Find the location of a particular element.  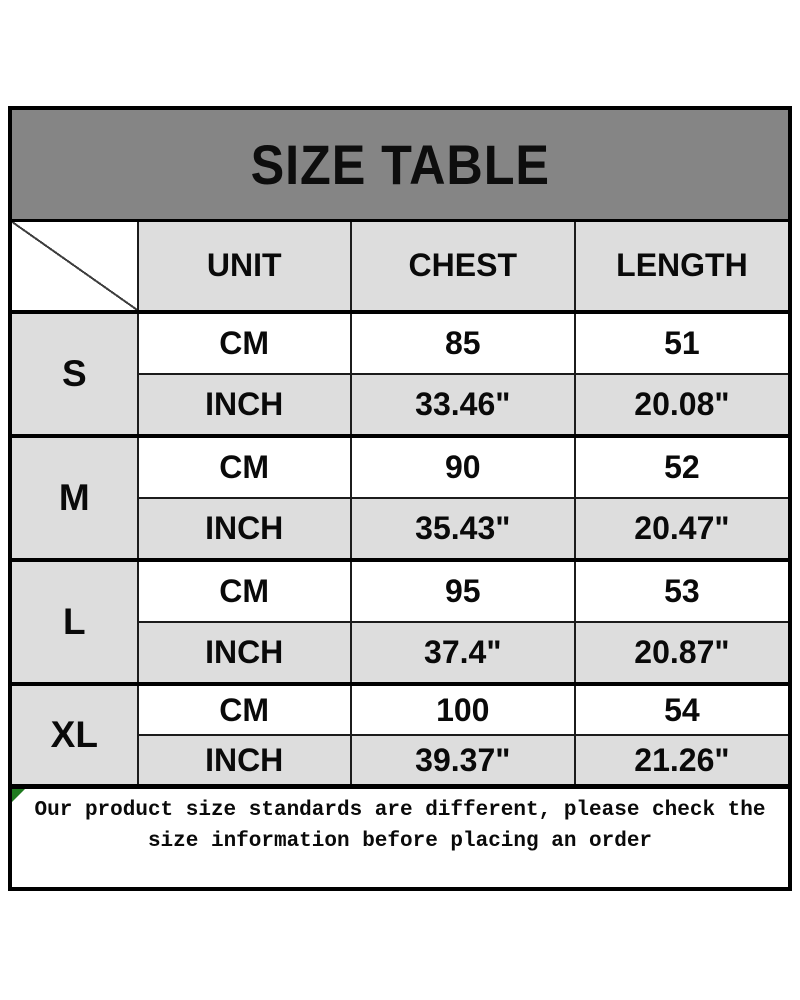

table-row: INCH 33.46" 20.08" is located at coordinates (401, 405).